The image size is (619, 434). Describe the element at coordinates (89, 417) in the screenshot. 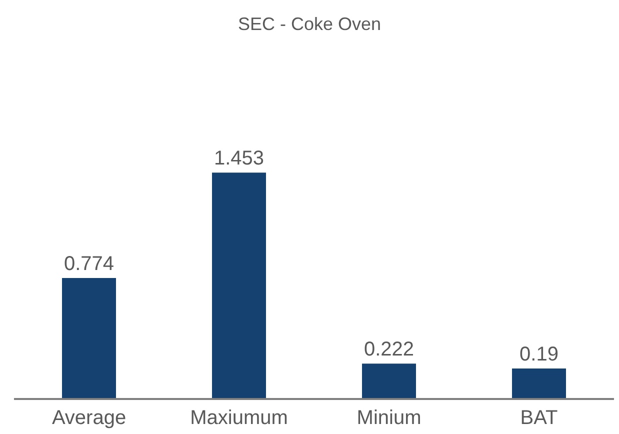

I see `x-tick-label: Average` at that location.